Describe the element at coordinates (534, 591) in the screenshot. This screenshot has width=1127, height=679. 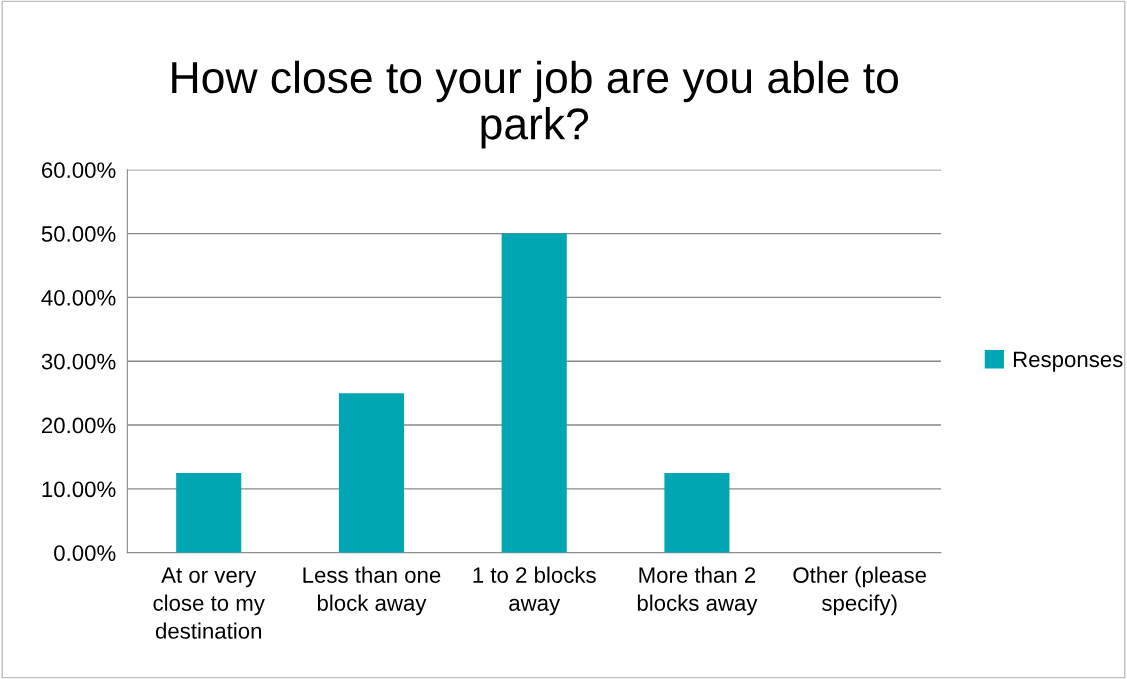
I see `x-tick-label: 1 to 2 blocks away` at that location.